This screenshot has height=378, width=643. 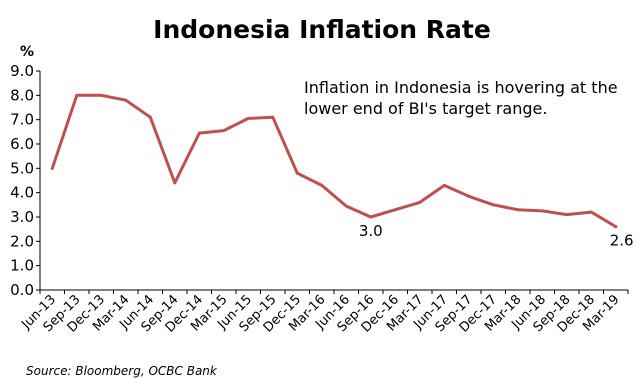 I want to click on y-tick-label: 7.0, so click(x=22, y=120).